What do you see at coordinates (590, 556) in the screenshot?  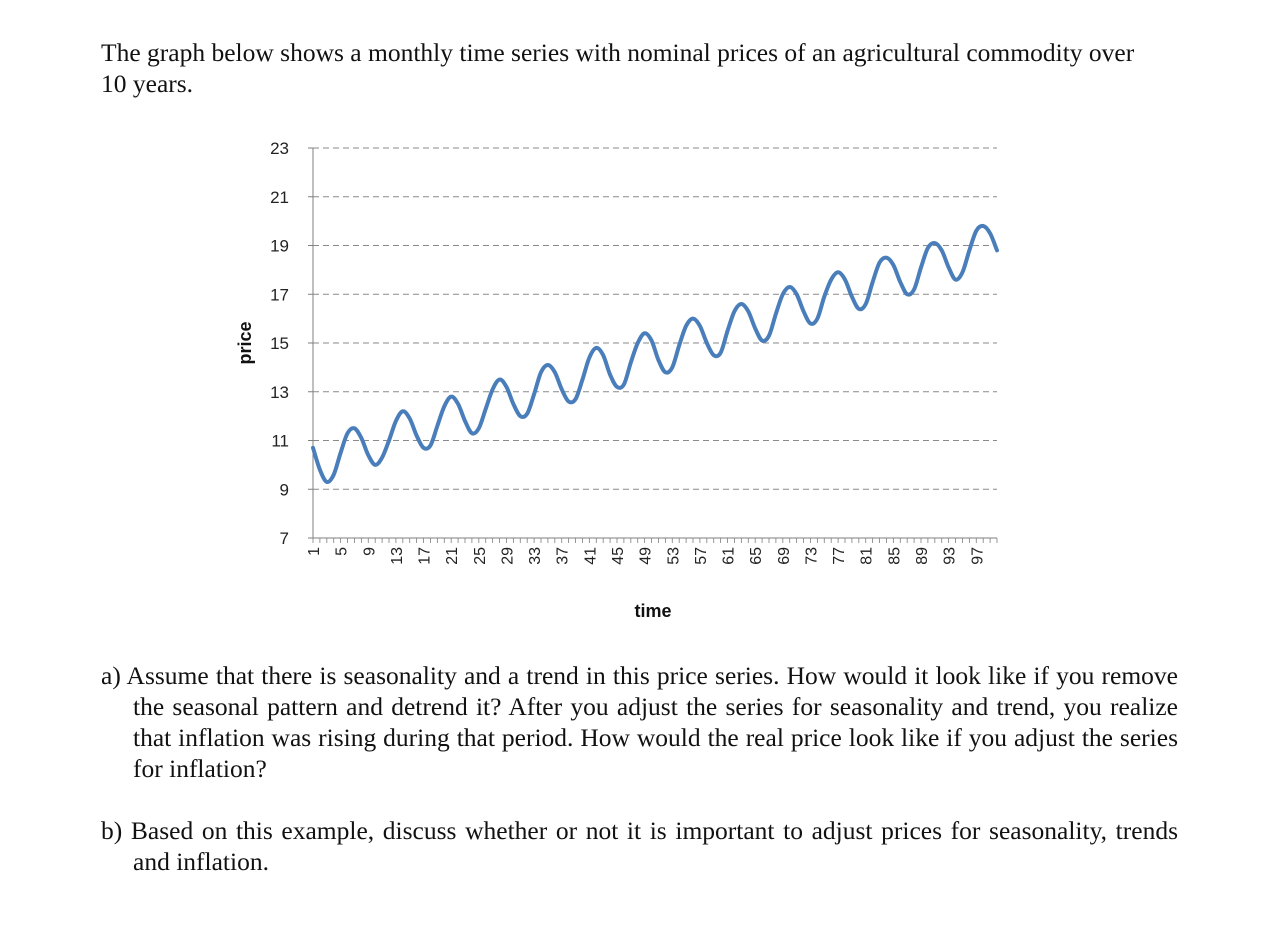 I see `x-tick-label: 41` at bounding box center [590, 556].